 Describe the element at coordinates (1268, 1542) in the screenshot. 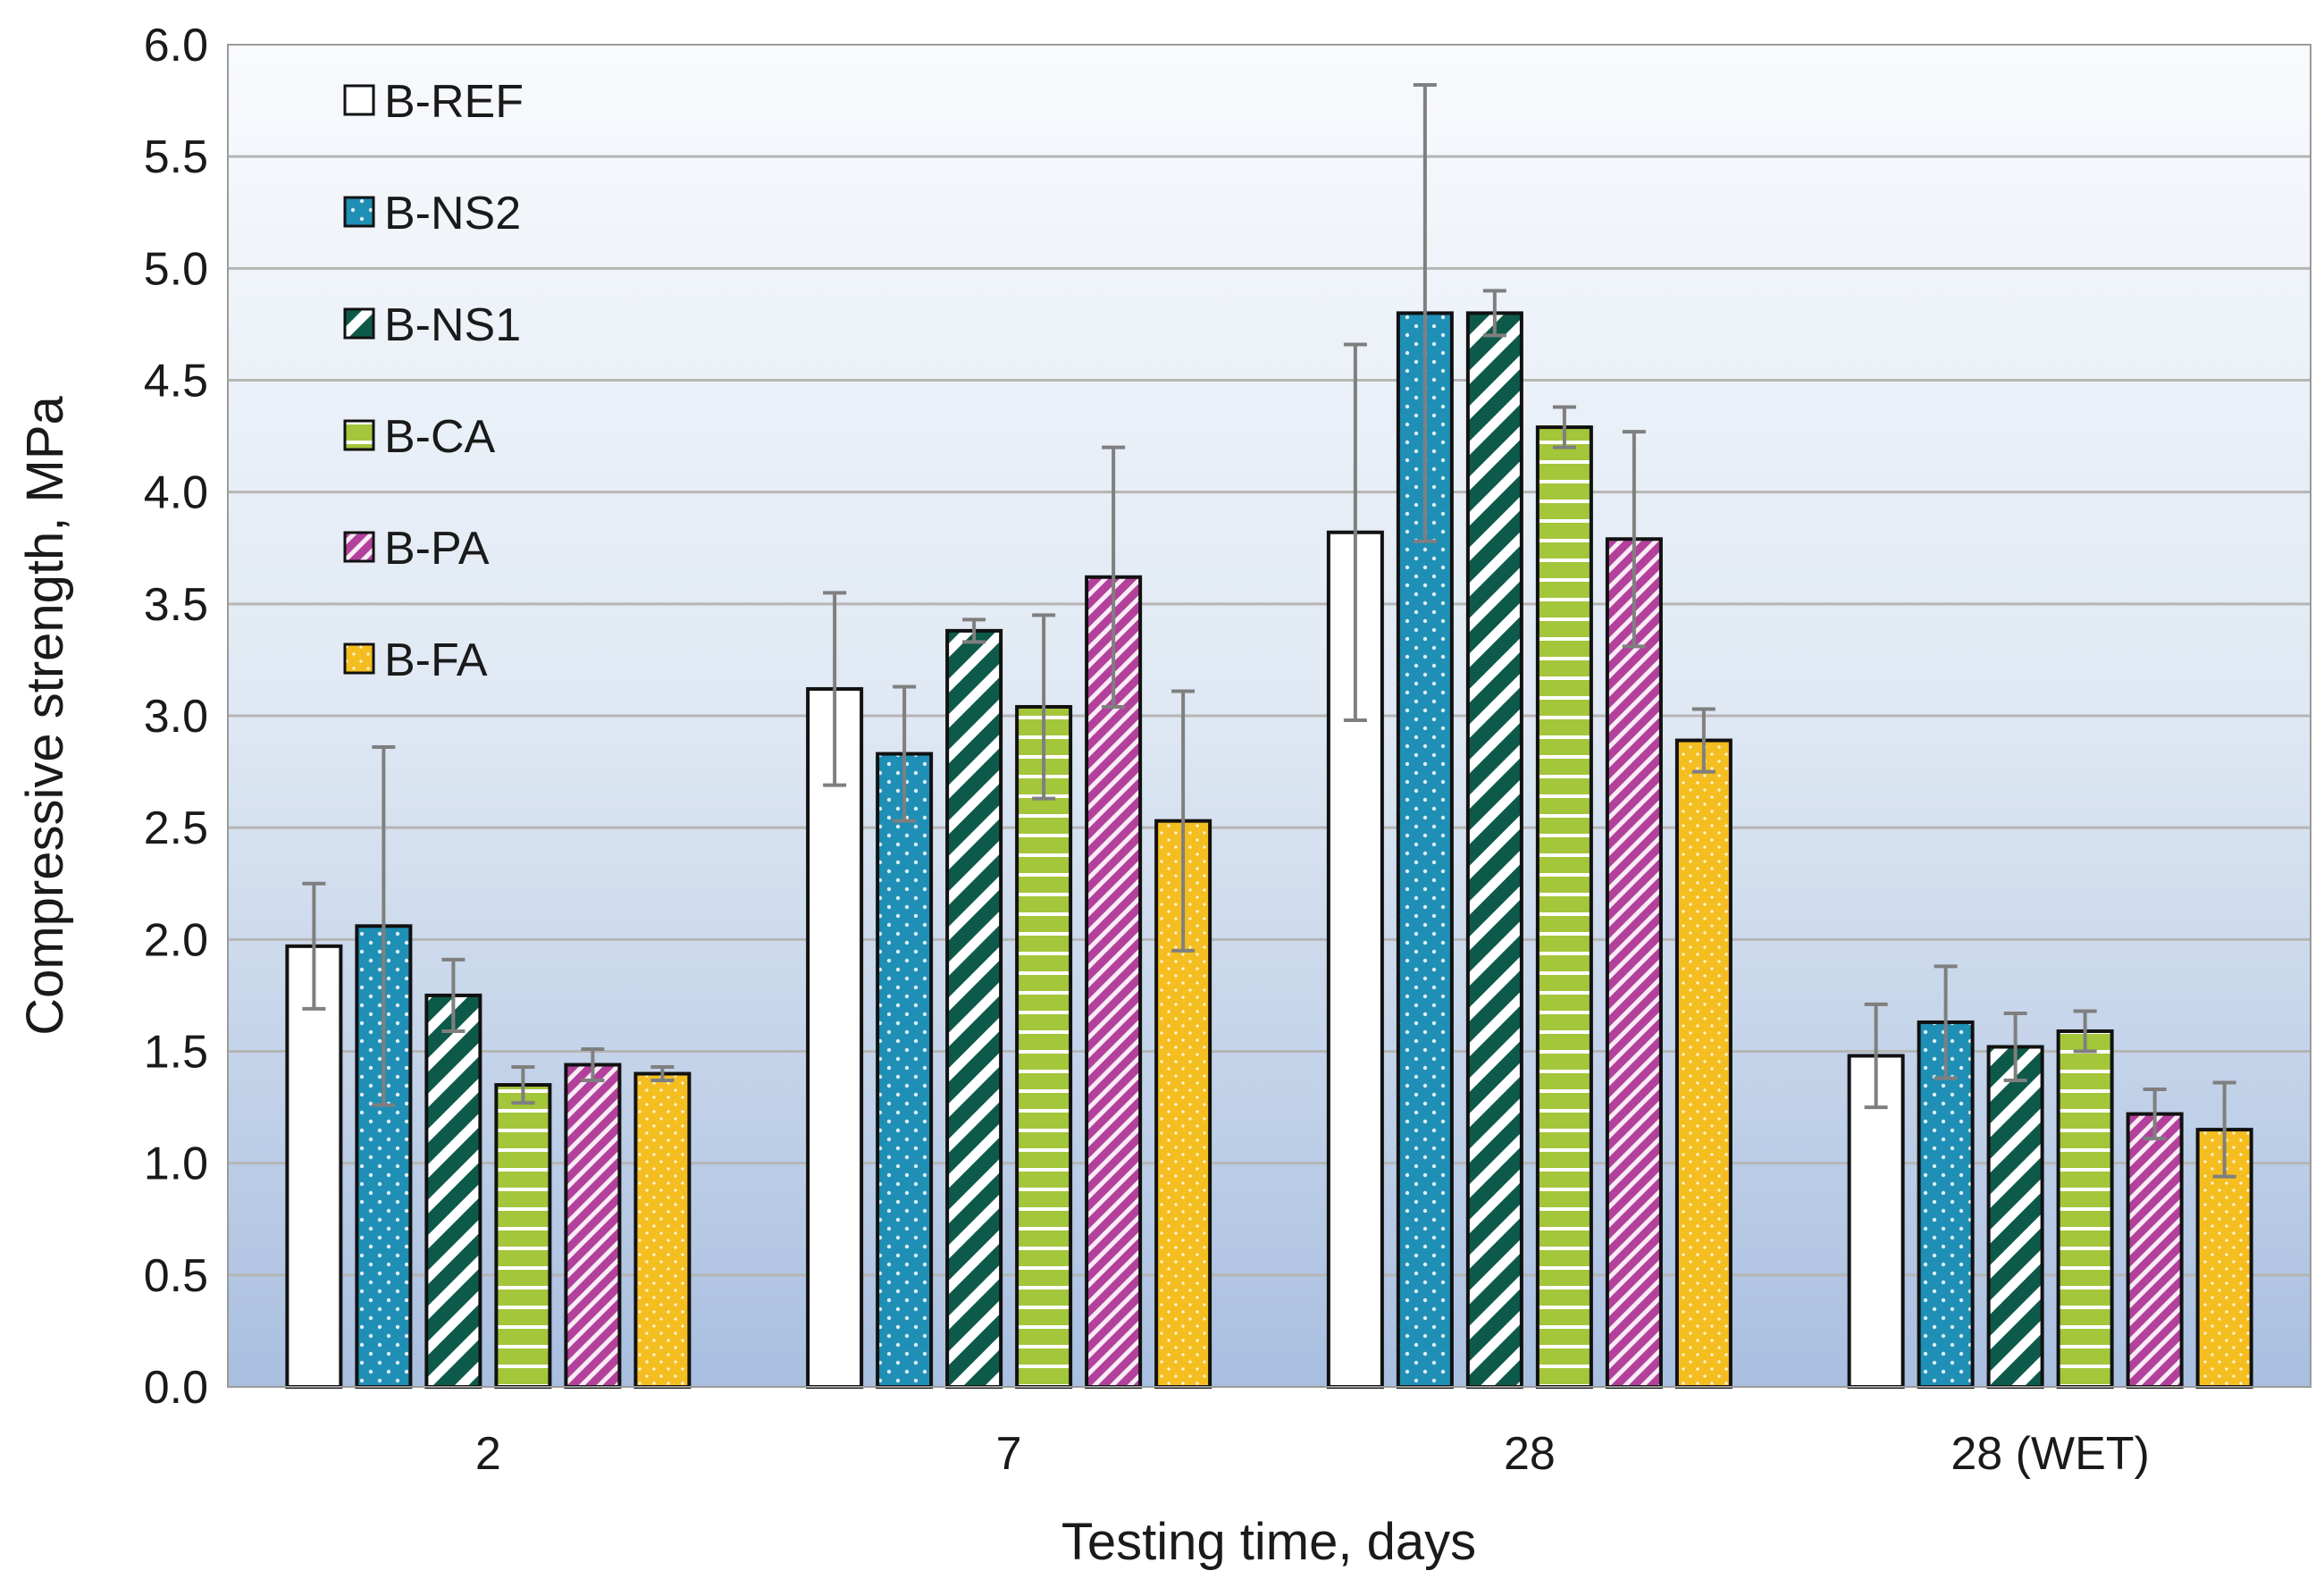

I see `x-axis-title: Testing time, days` at that location.